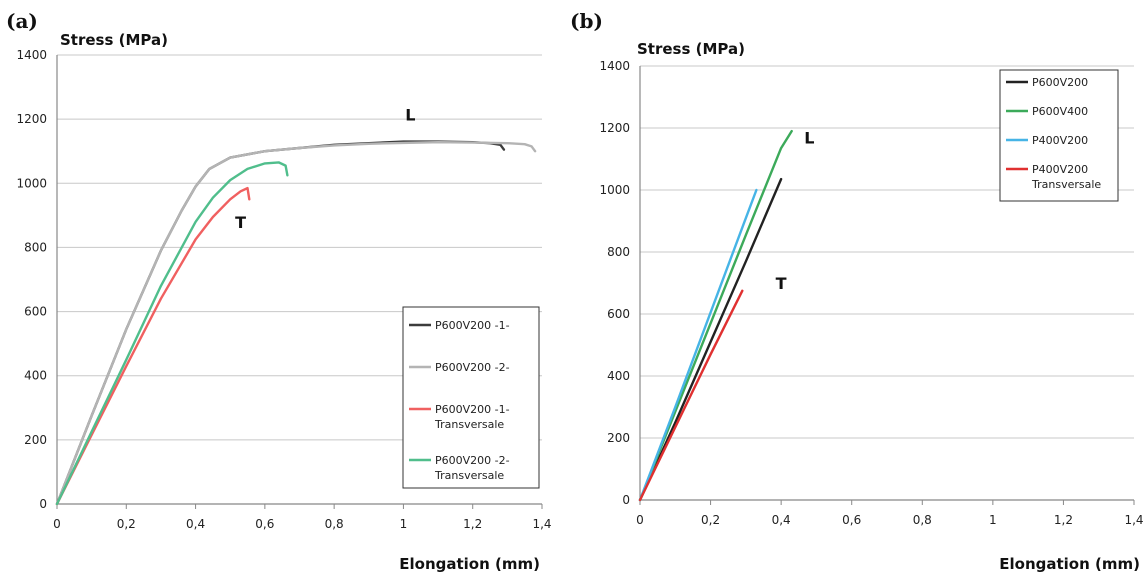  Describe the element at coordinates (195, 524) in the screenshot. I see `panel-a-x-tick-label: 0,4` at that location.